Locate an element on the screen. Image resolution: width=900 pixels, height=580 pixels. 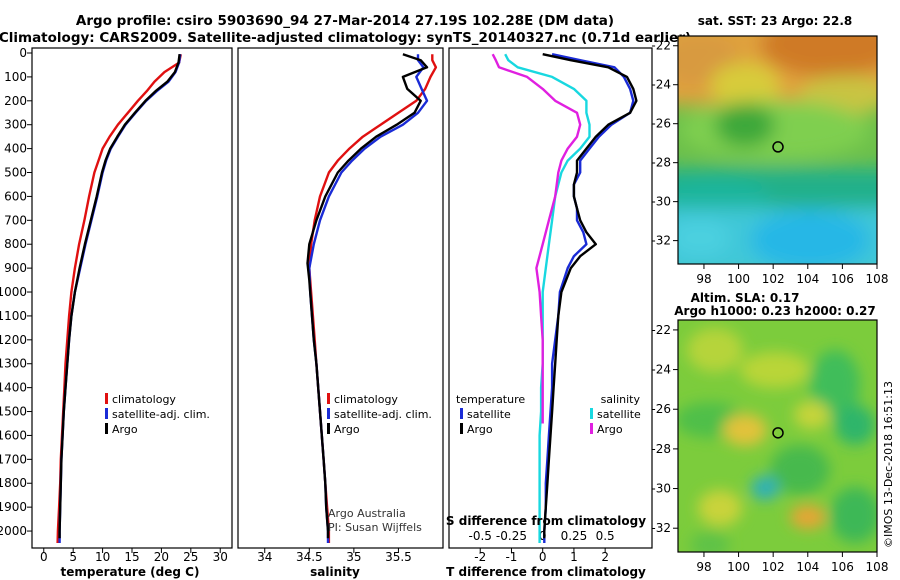
lat-tick-label: -26 is located at coordinates (661, 409).